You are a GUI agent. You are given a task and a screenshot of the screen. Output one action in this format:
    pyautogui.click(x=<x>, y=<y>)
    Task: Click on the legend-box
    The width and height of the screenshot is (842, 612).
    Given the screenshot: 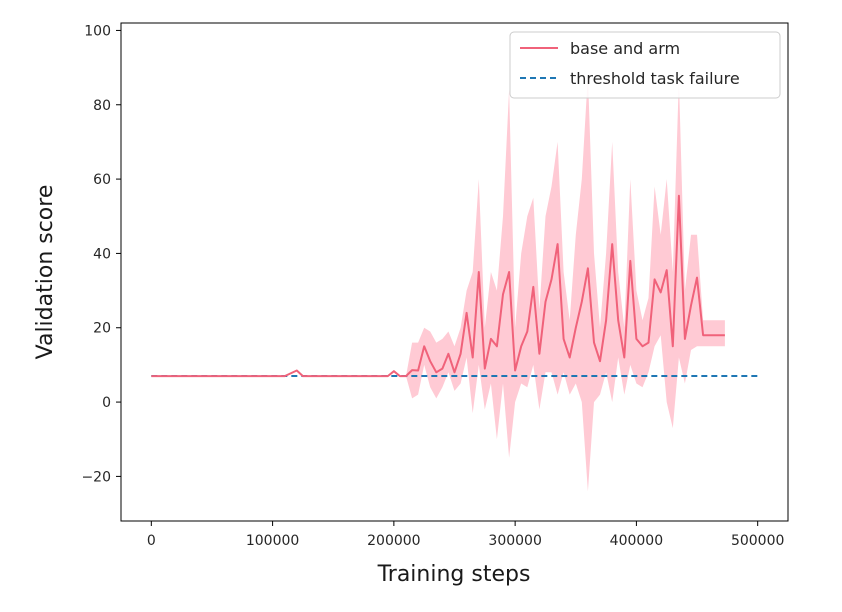 What is the action you would take?
    pyautogui.click(x=645, y=65)
    